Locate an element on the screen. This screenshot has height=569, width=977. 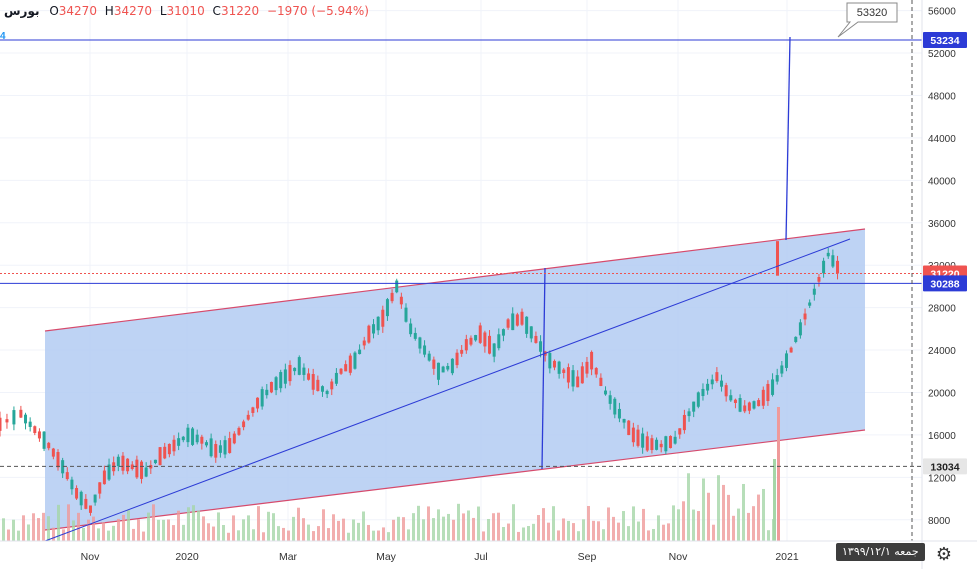
x-tick-label: May is located at coordinates (386, 557).